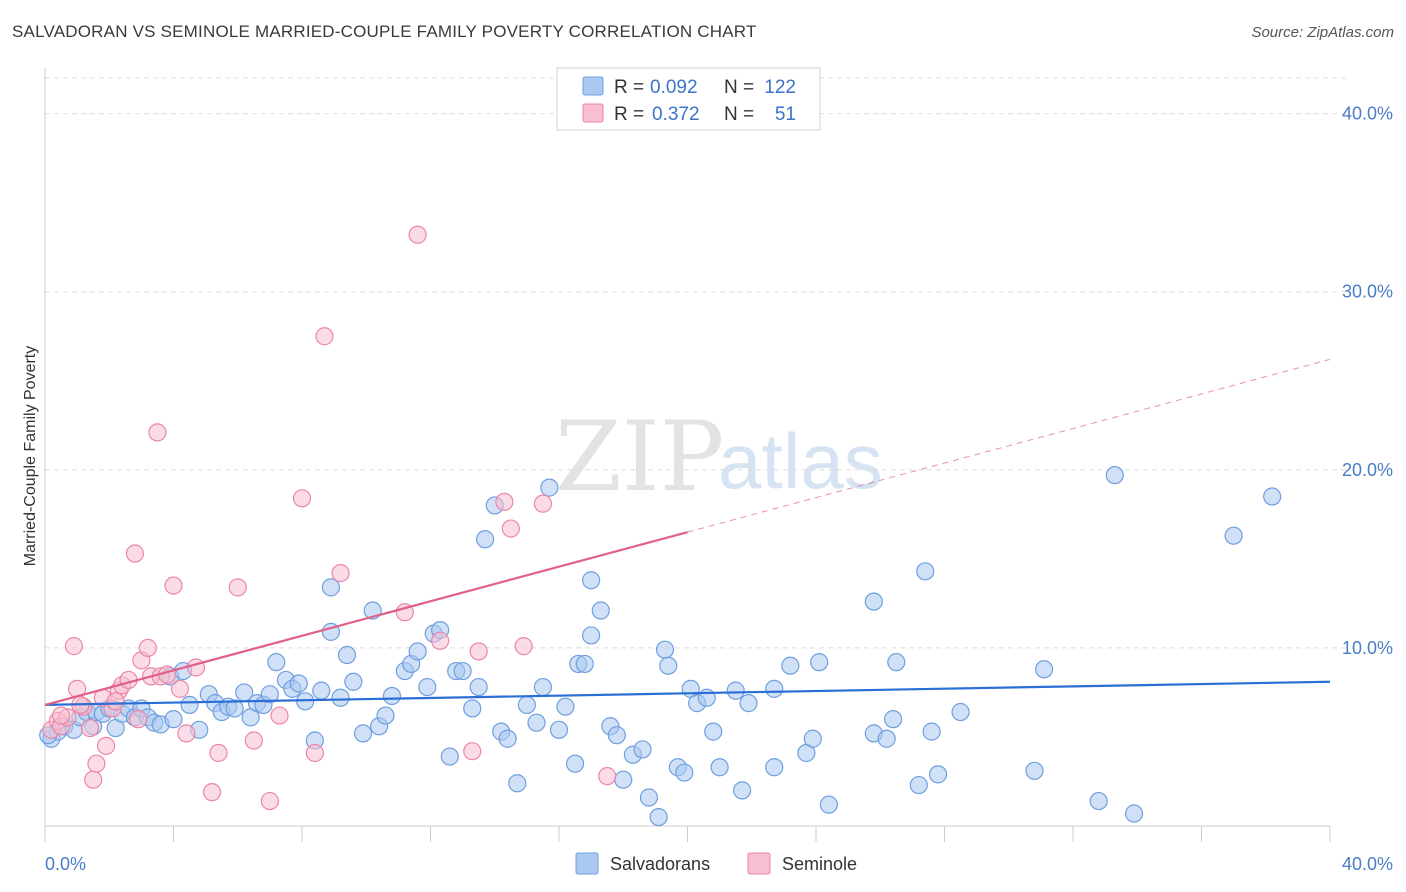  What do you see at coordinates (739, 87) in the screenshot?
I see `legend-n-label-1: N =` at bounding box center [739, 87].